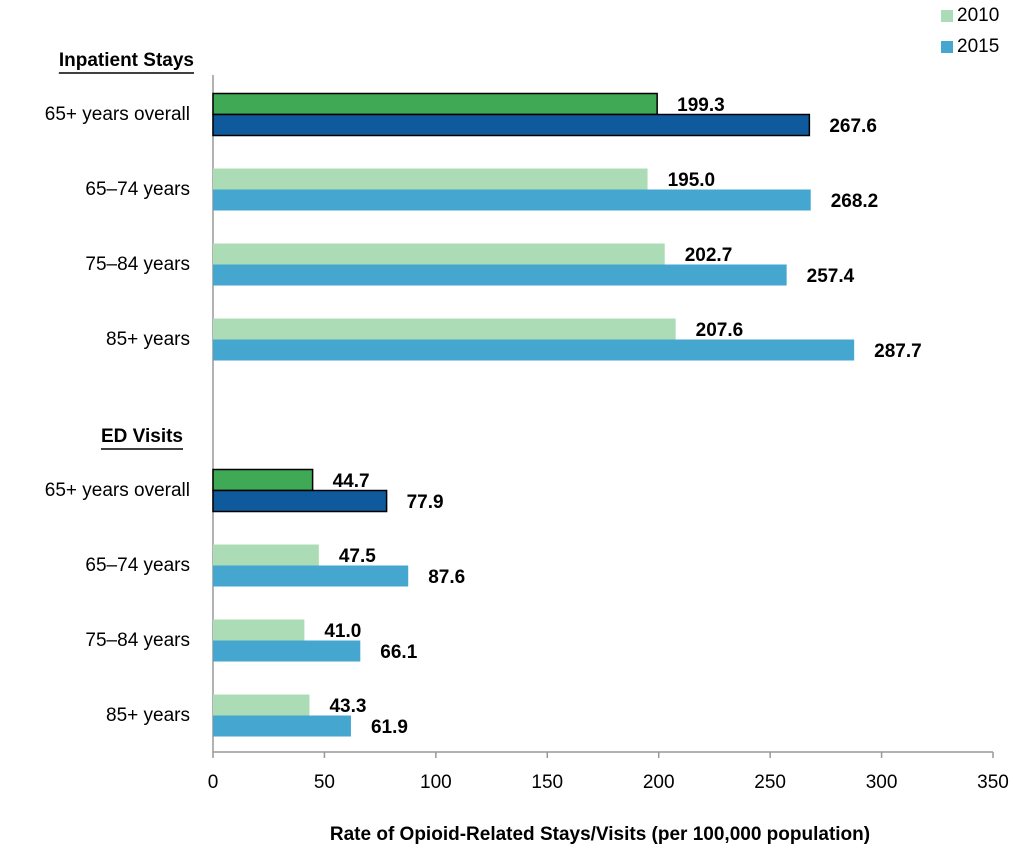 This screenshot has height=852, width=1013. What do you see at coordinates (357, 556) in the screenshot?
I see `value-label: 47.5` at bounding box center [357, 556].